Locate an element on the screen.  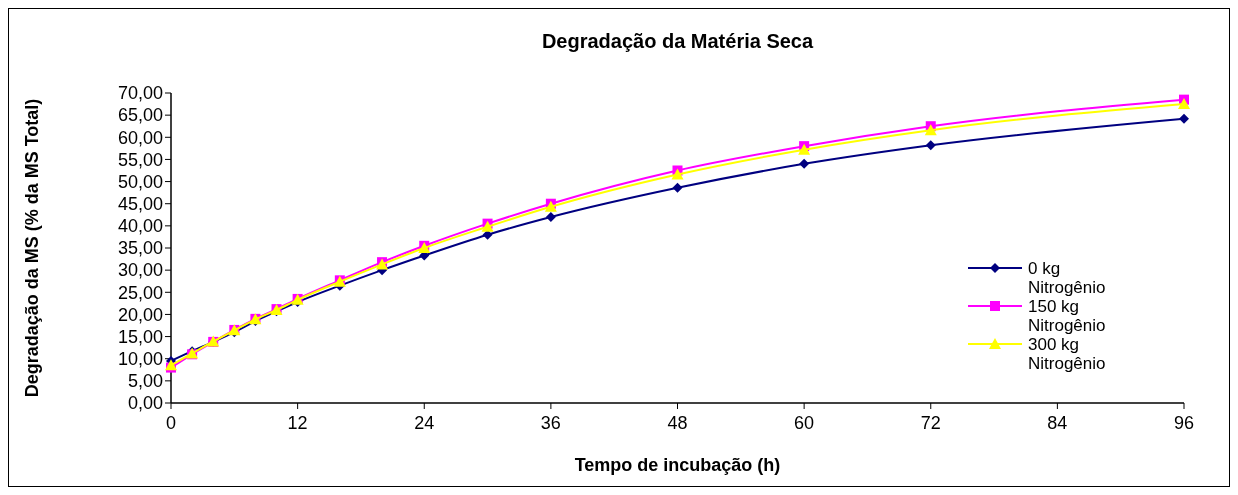
y-tick-label: 40,00 is located at coordinates (140, 226).